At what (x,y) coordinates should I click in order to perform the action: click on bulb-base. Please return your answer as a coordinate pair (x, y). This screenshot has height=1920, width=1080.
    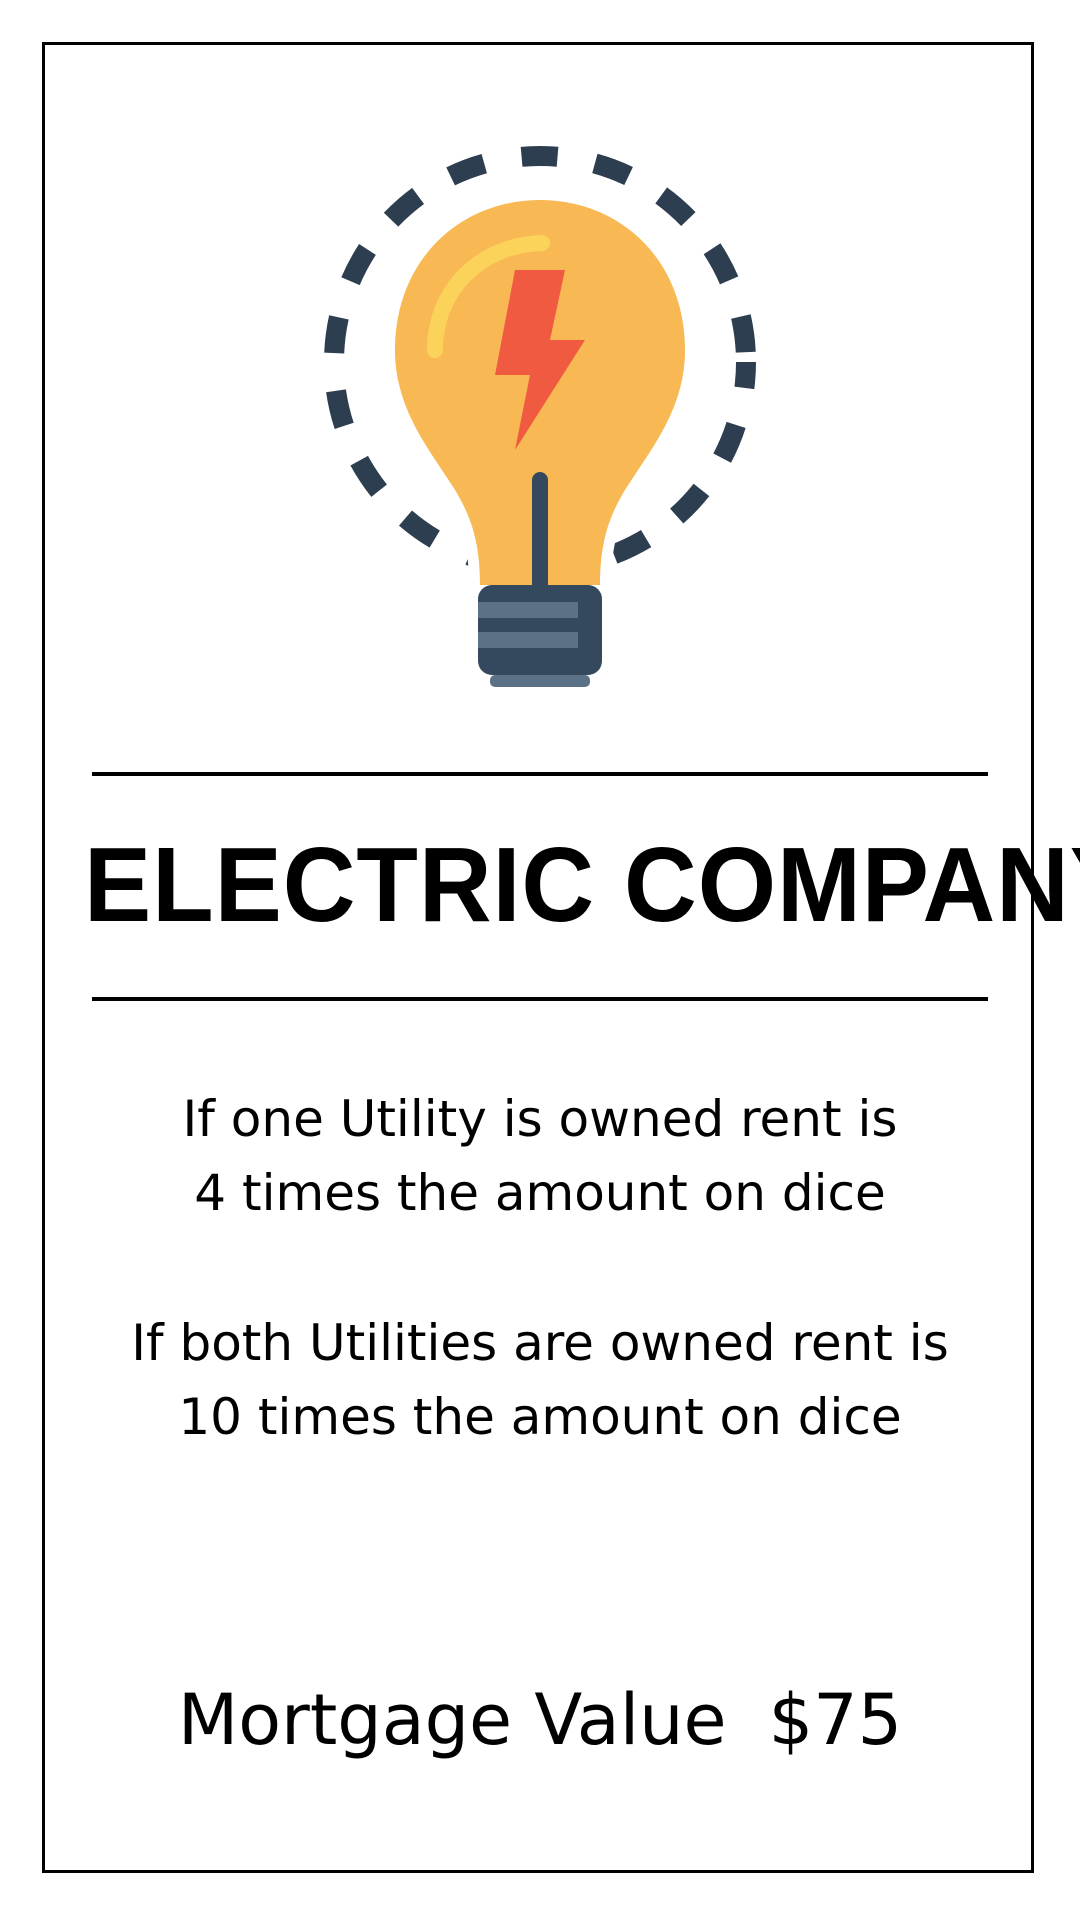
    Looking at the image, I should click on (540, 630).